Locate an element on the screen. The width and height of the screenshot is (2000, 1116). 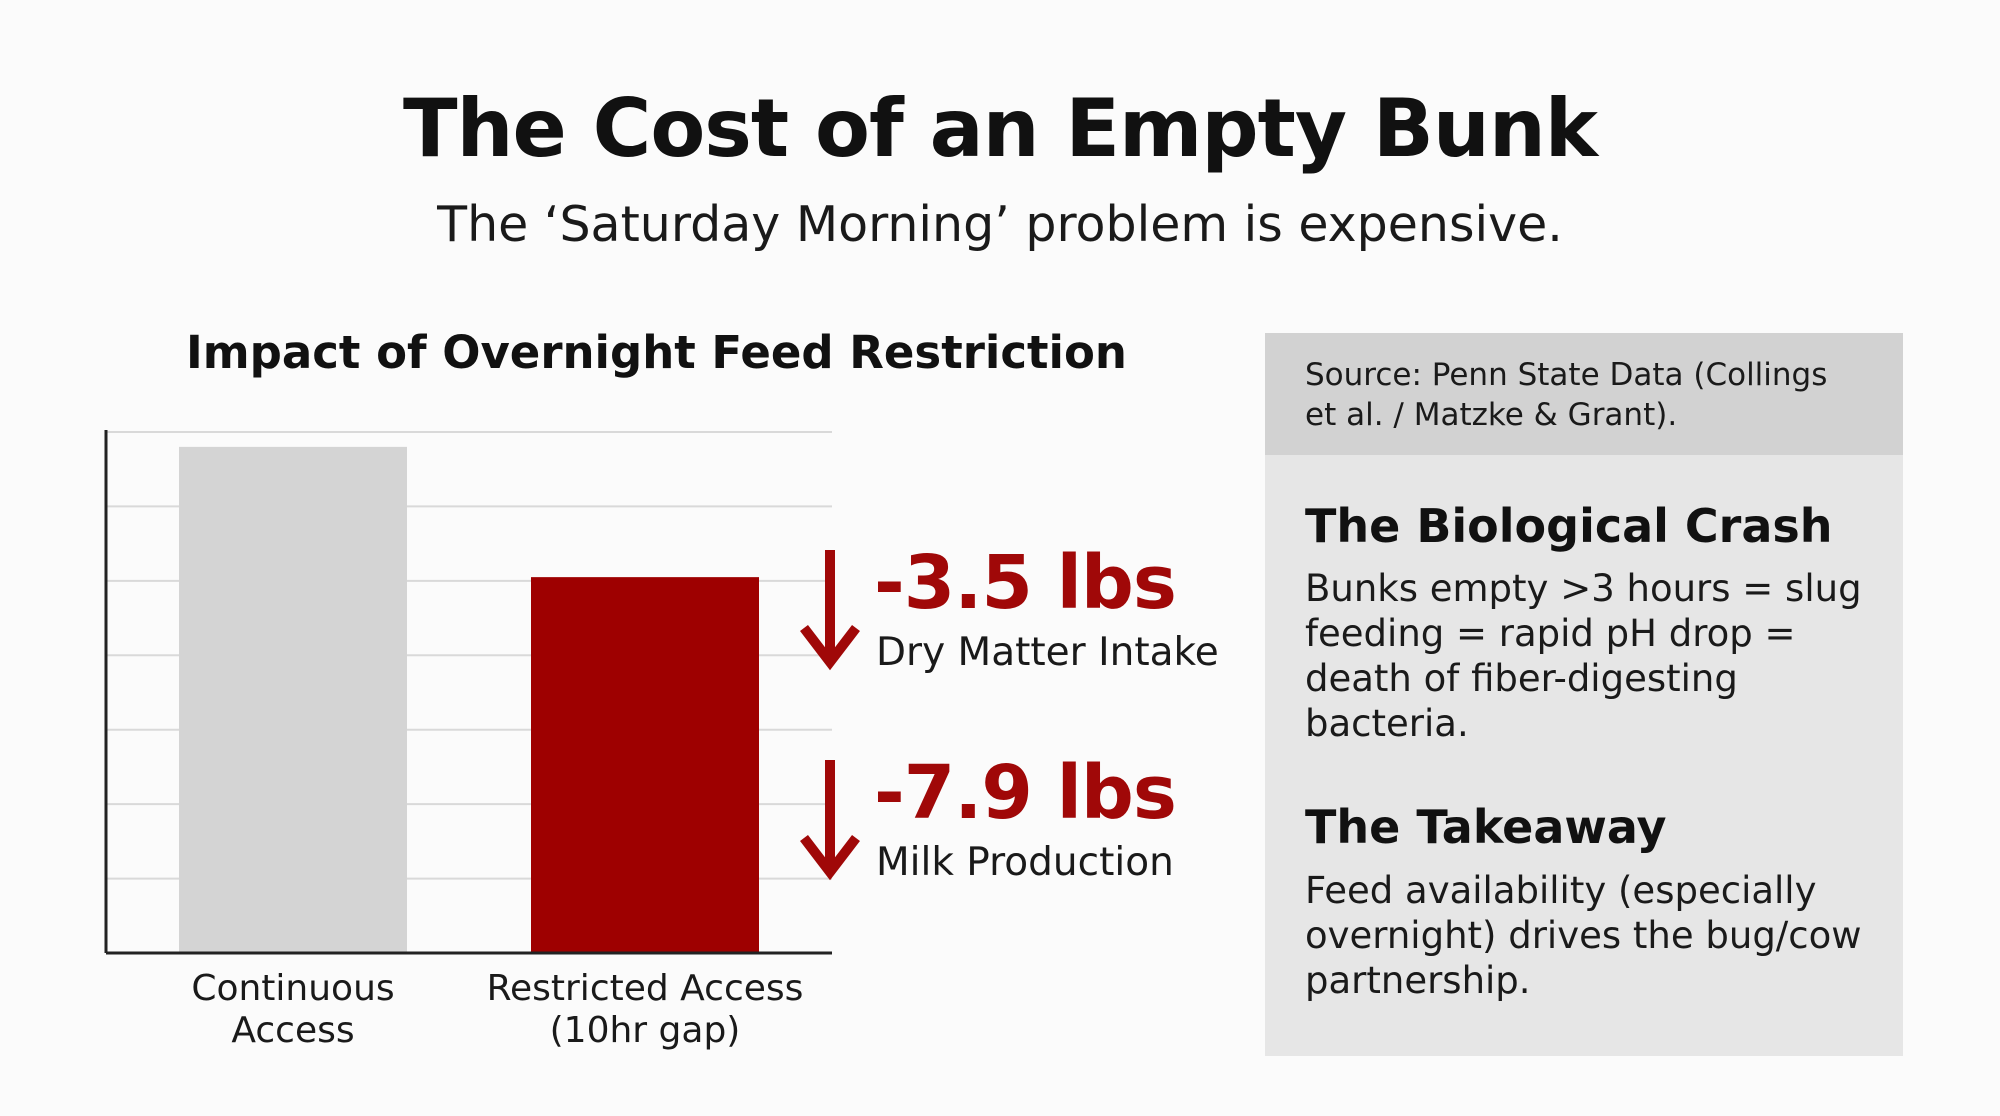
x-tick-label-line: Restricted Access is located at coordinates (645, 988).